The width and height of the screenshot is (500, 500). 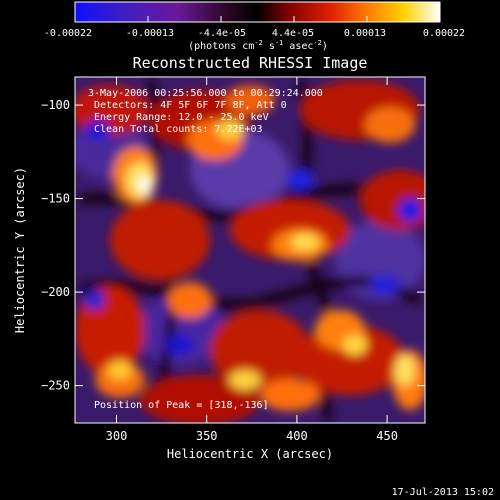 What do you see at coordinates (293, 33) in the screenshot?
I see `colorbar-tick-label: 4.4e-05` at bounding box center [293, 33].